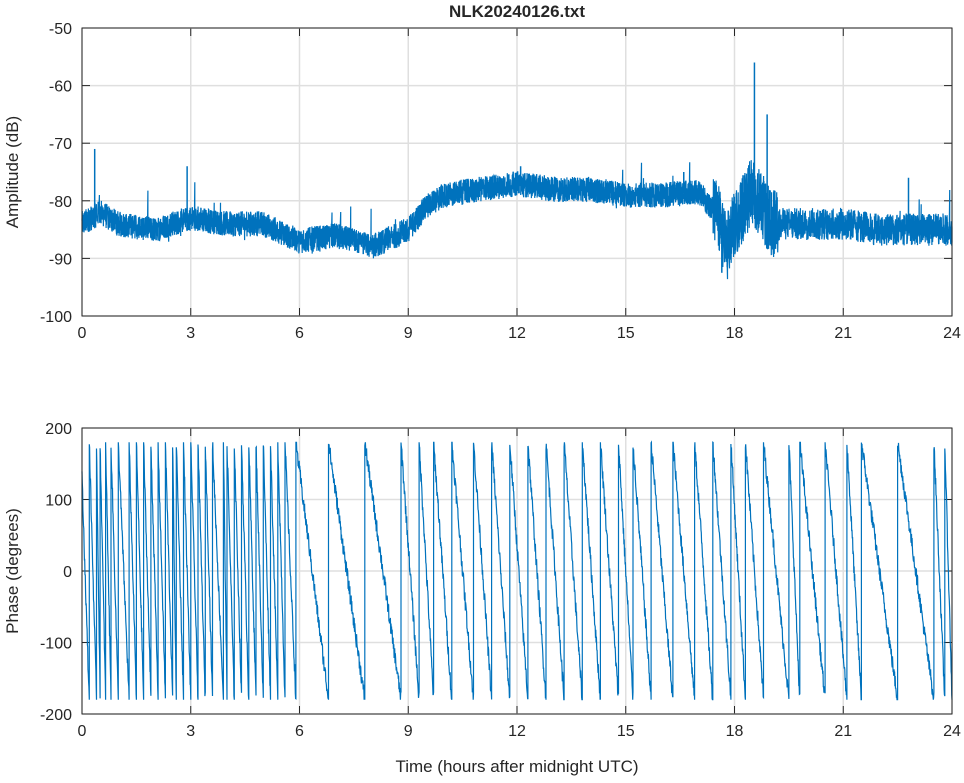 The height and width of the screenshot is (783, 964). Describe the element at coordinates (517, 220) in the screenshot. I see `amplitude-series-line` at that location.